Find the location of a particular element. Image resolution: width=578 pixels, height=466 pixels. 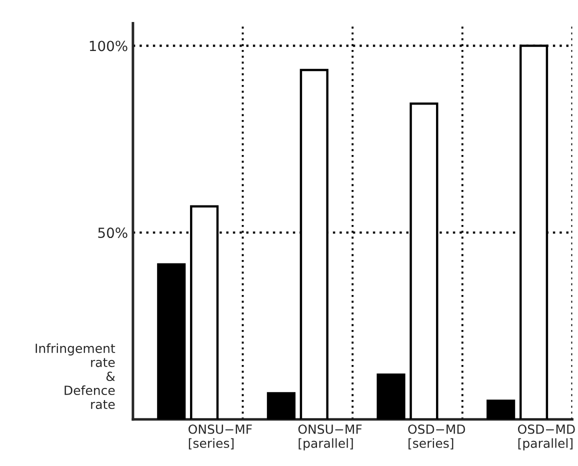

y-tick-label: 50% is located at coordinates (113, 233).